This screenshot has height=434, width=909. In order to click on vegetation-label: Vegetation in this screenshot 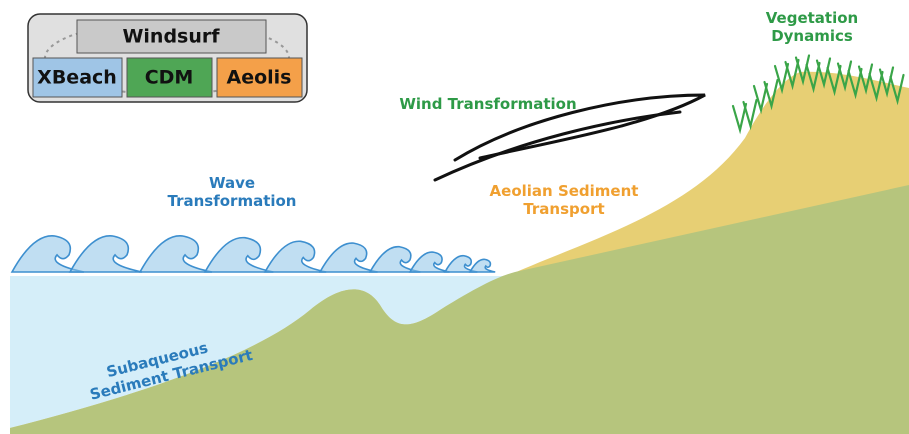, I will do `click(812, 18)`.